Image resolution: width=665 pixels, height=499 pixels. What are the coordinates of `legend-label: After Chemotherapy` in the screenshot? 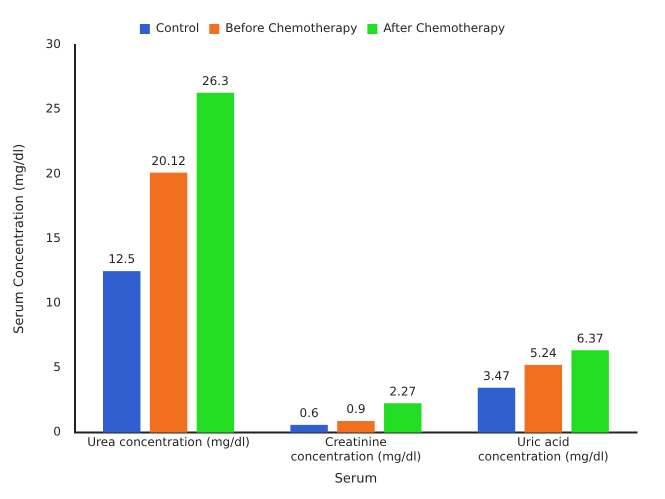 It's located at (444, 28).